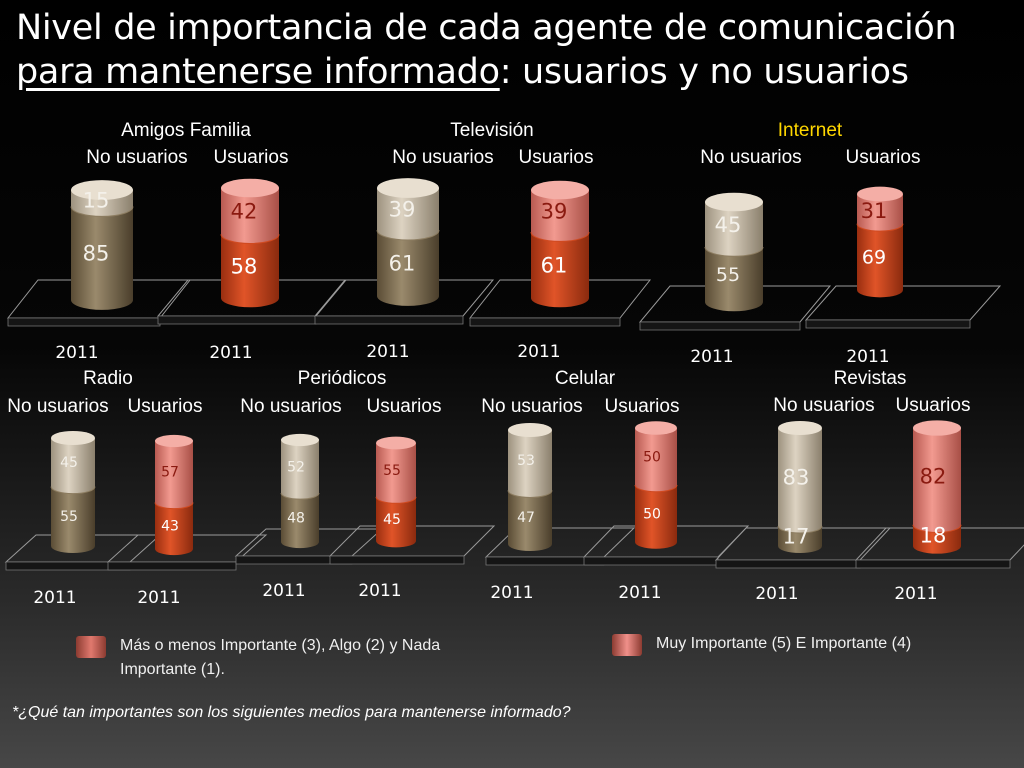  What do you see at coordinates (511, 593) in the screenshot?
I see `year-label-celular-0: 2011` at bounding box center [511, 593].